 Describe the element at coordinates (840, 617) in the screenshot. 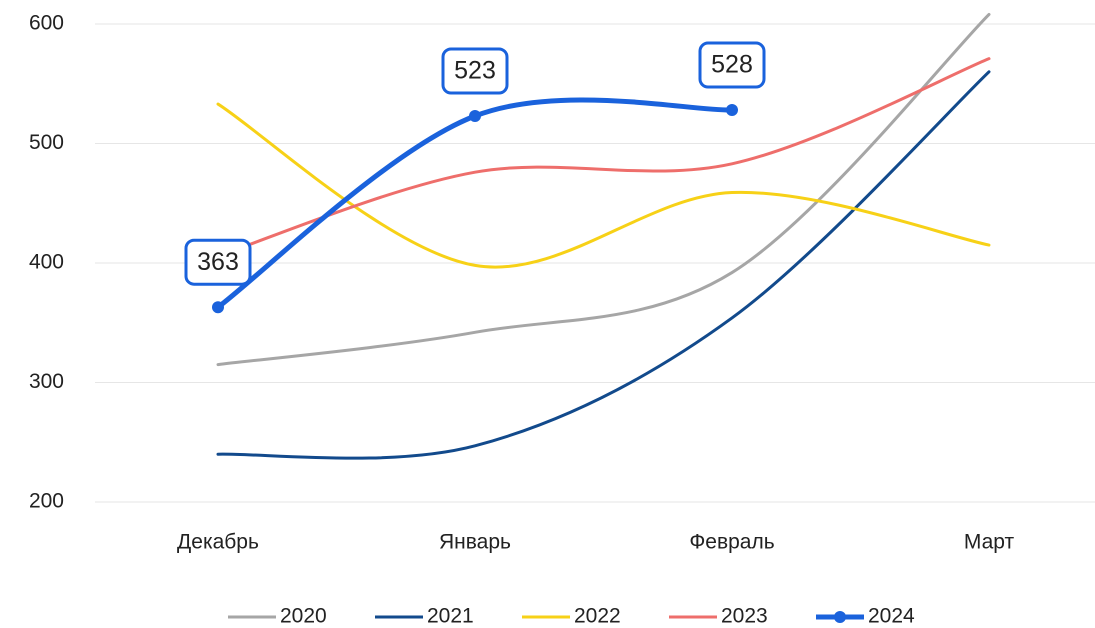

I see `legend-marker` at that location.